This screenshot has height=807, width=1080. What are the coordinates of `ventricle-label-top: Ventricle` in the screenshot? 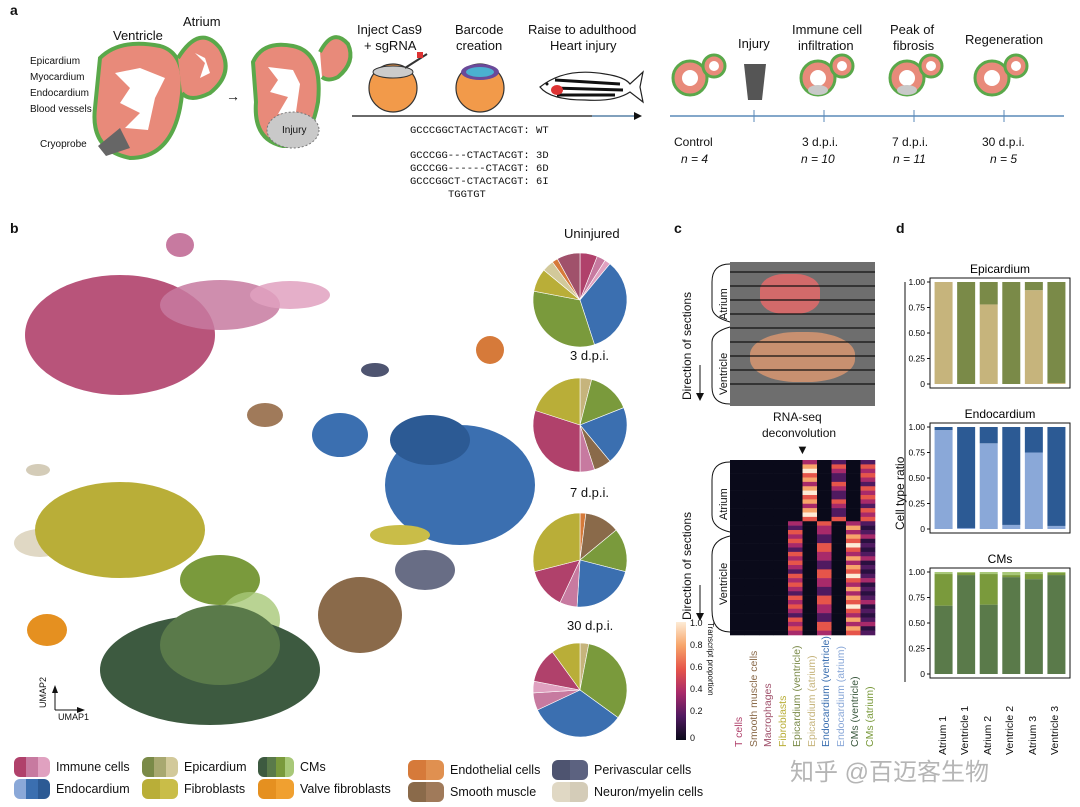 It's located at (724, 373).